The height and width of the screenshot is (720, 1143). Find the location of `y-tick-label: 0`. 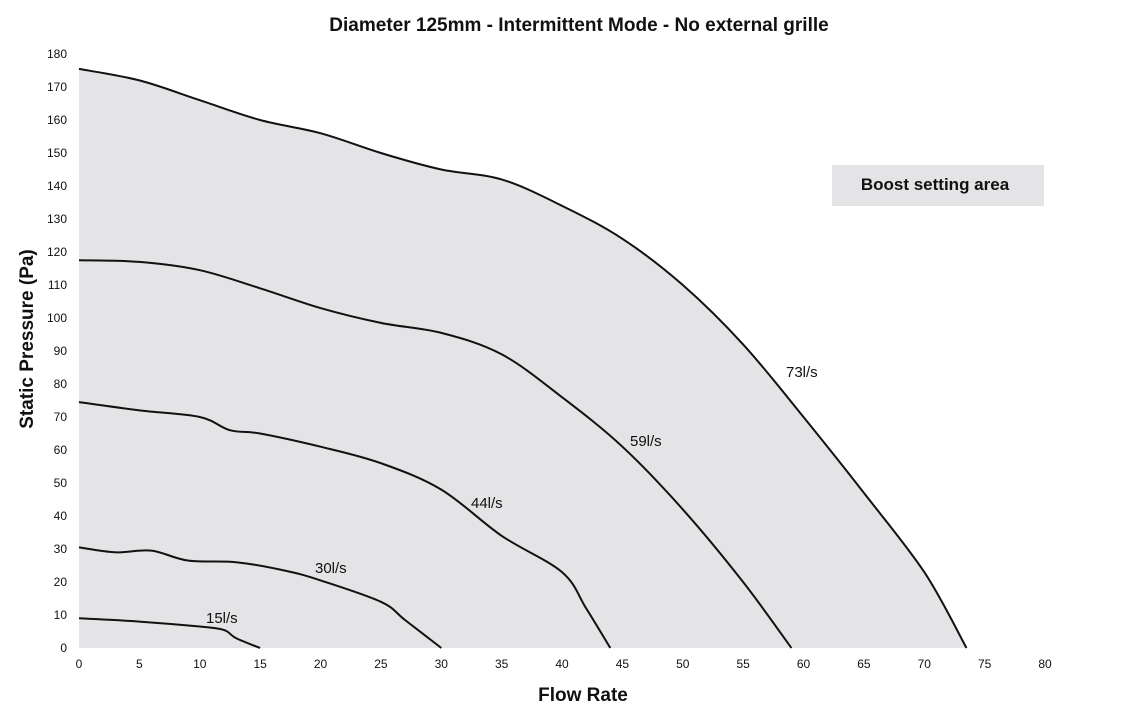

y-tick-label: 0 is located at coordinates (63, 648).